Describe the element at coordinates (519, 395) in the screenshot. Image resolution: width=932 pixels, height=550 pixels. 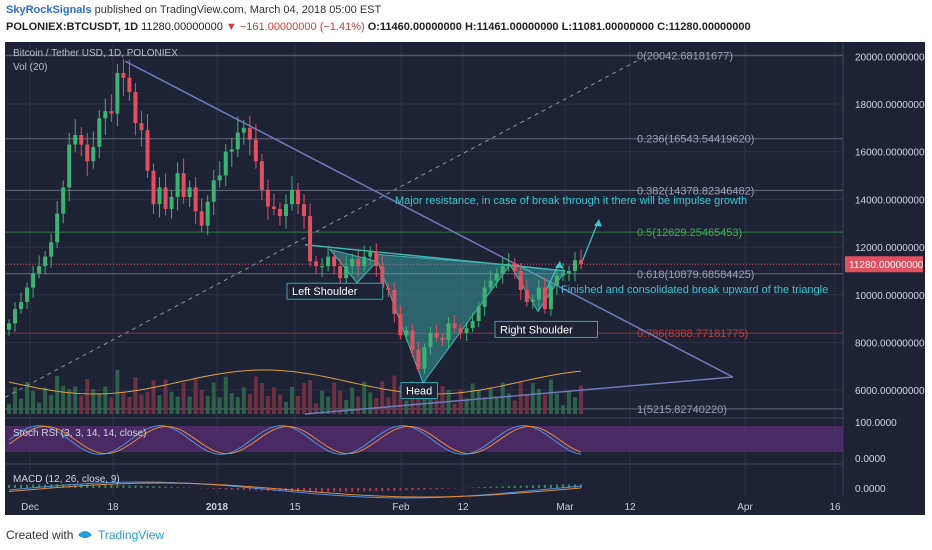
I see `ascending-trendline` at that location.